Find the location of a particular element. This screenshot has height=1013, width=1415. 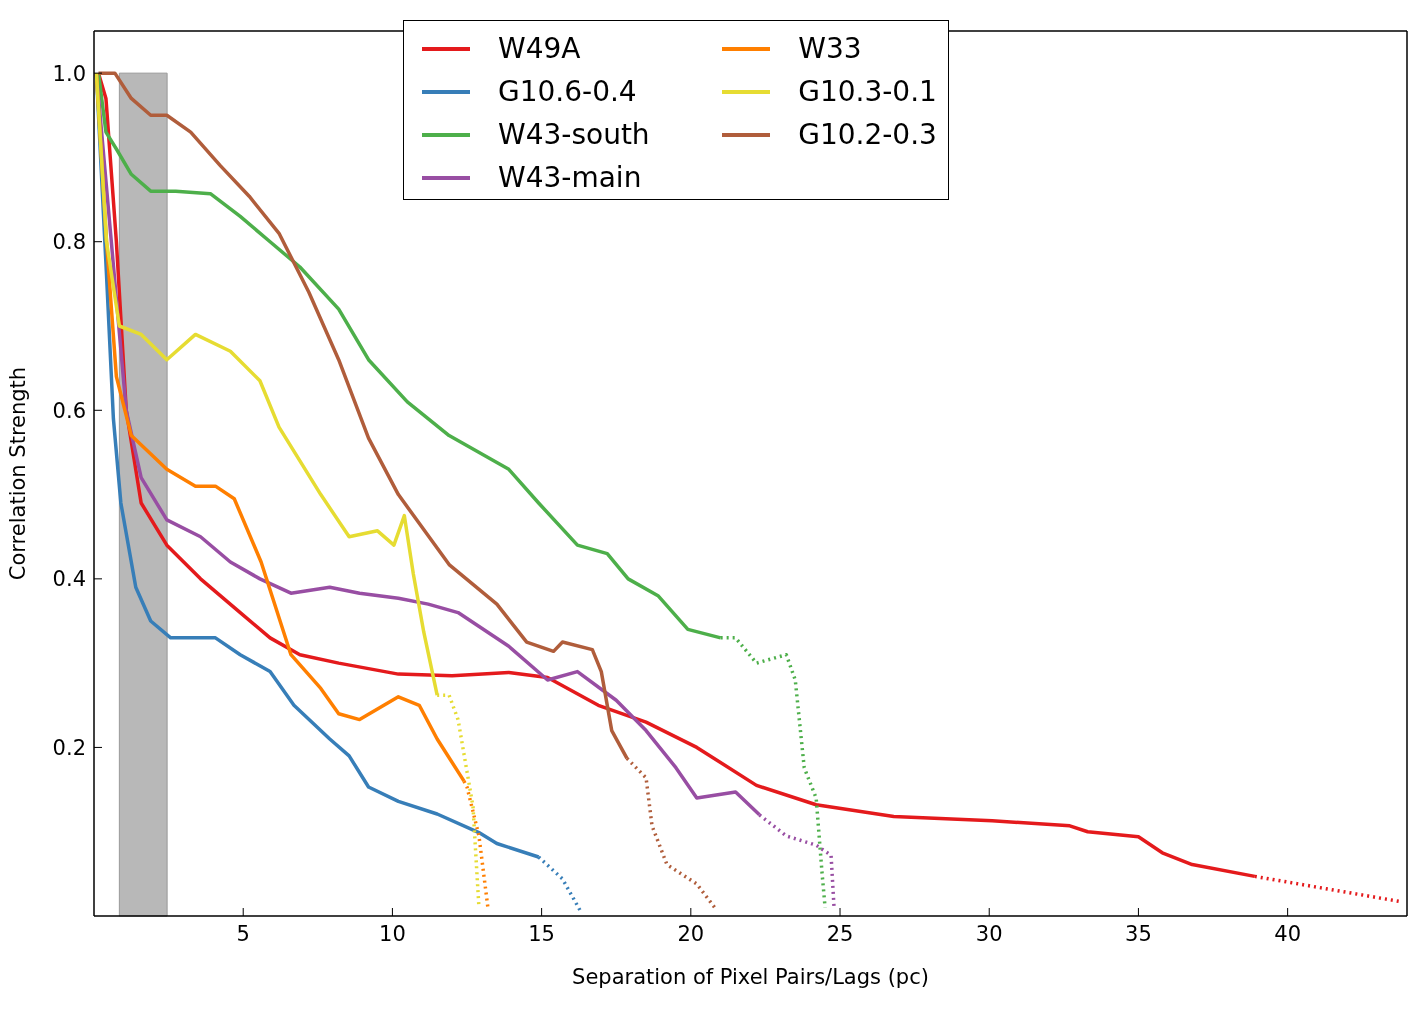

legend-label: G10.3-0.1 is located at coordinates (867, 91).